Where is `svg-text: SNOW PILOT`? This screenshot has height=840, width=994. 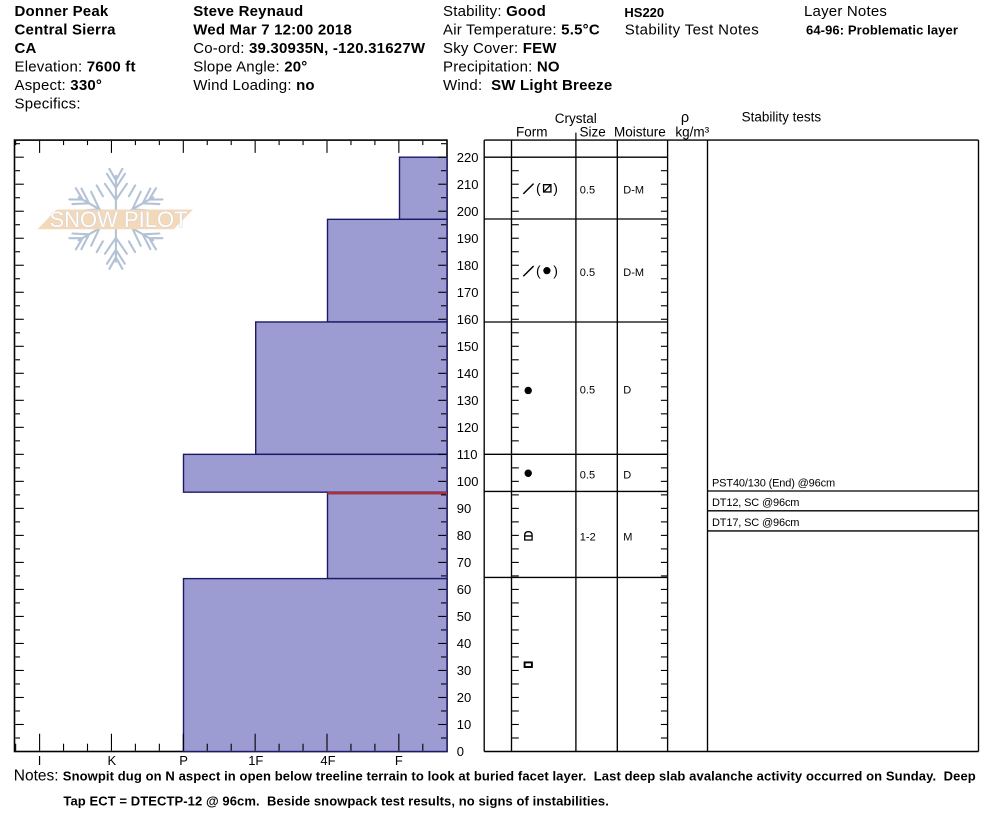
svg-text: SNOW PILOT is located at coordinates (118, 219).